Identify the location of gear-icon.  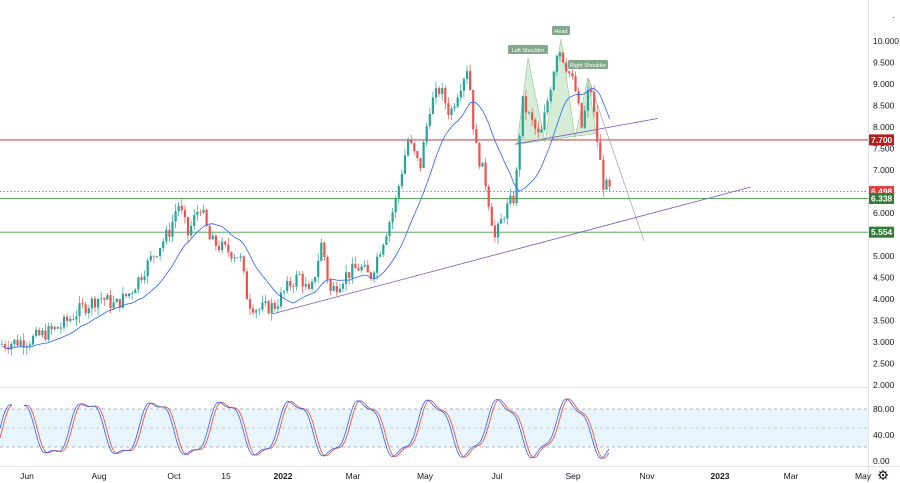
(883, 475).